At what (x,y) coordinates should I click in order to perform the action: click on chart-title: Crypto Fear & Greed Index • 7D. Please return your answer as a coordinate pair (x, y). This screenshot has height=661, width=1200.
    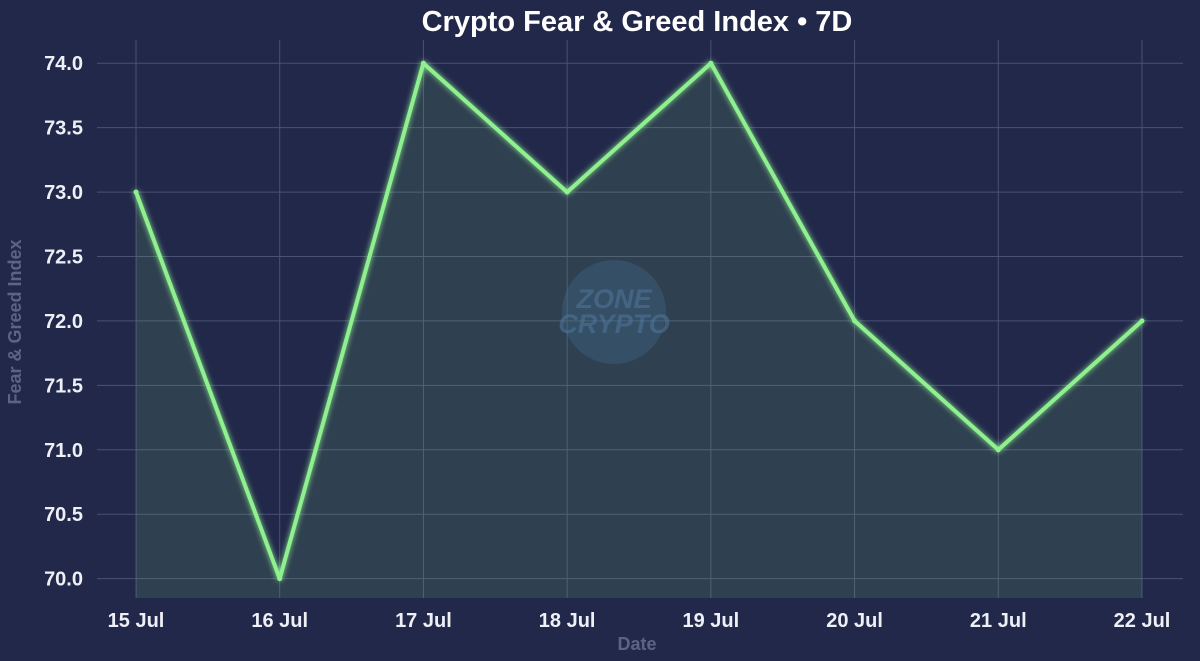
    Looking at the image, I should click on (637, 22).